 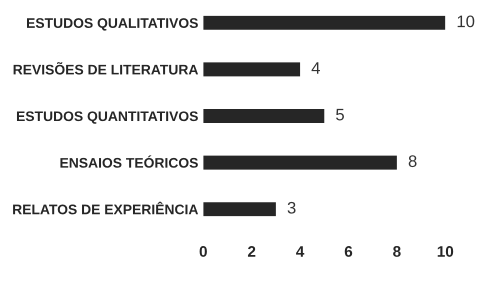 What do you see at coordinates (300, 251) in the screenshot?
I see `x-tick-label: 4` at bounding box center [300, 251].